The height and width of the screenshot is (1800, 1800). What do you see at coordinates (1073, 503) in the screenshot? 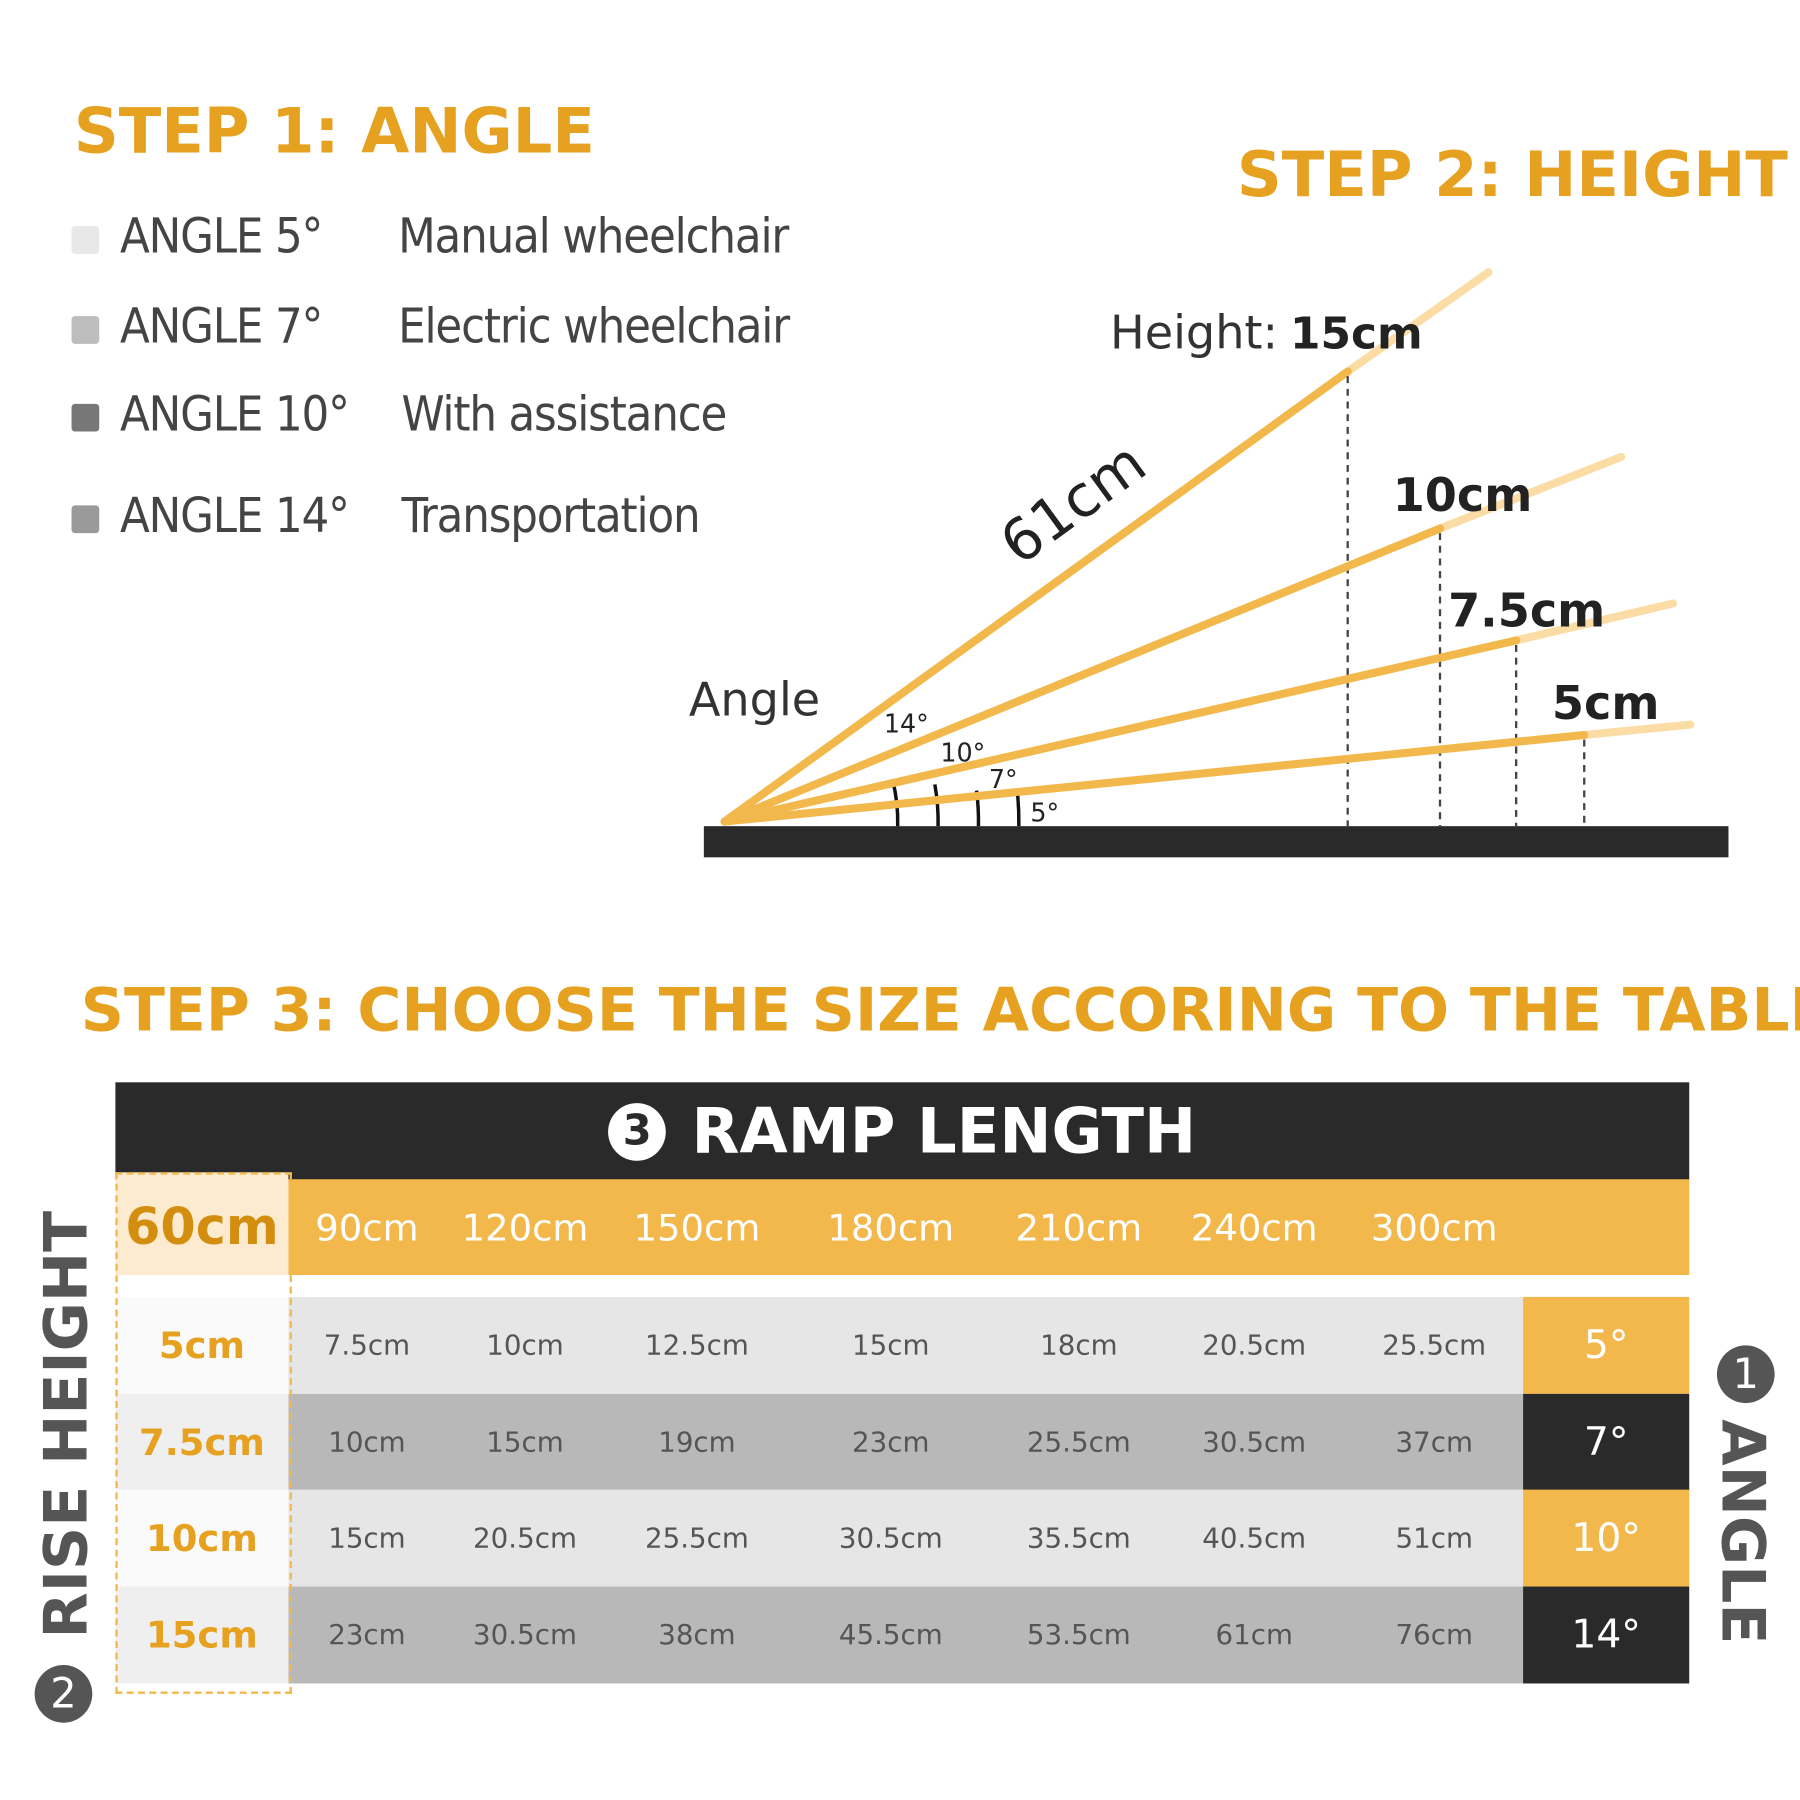
I see `ramp-length-label: 61cm` at bounding box center [1073, 503].